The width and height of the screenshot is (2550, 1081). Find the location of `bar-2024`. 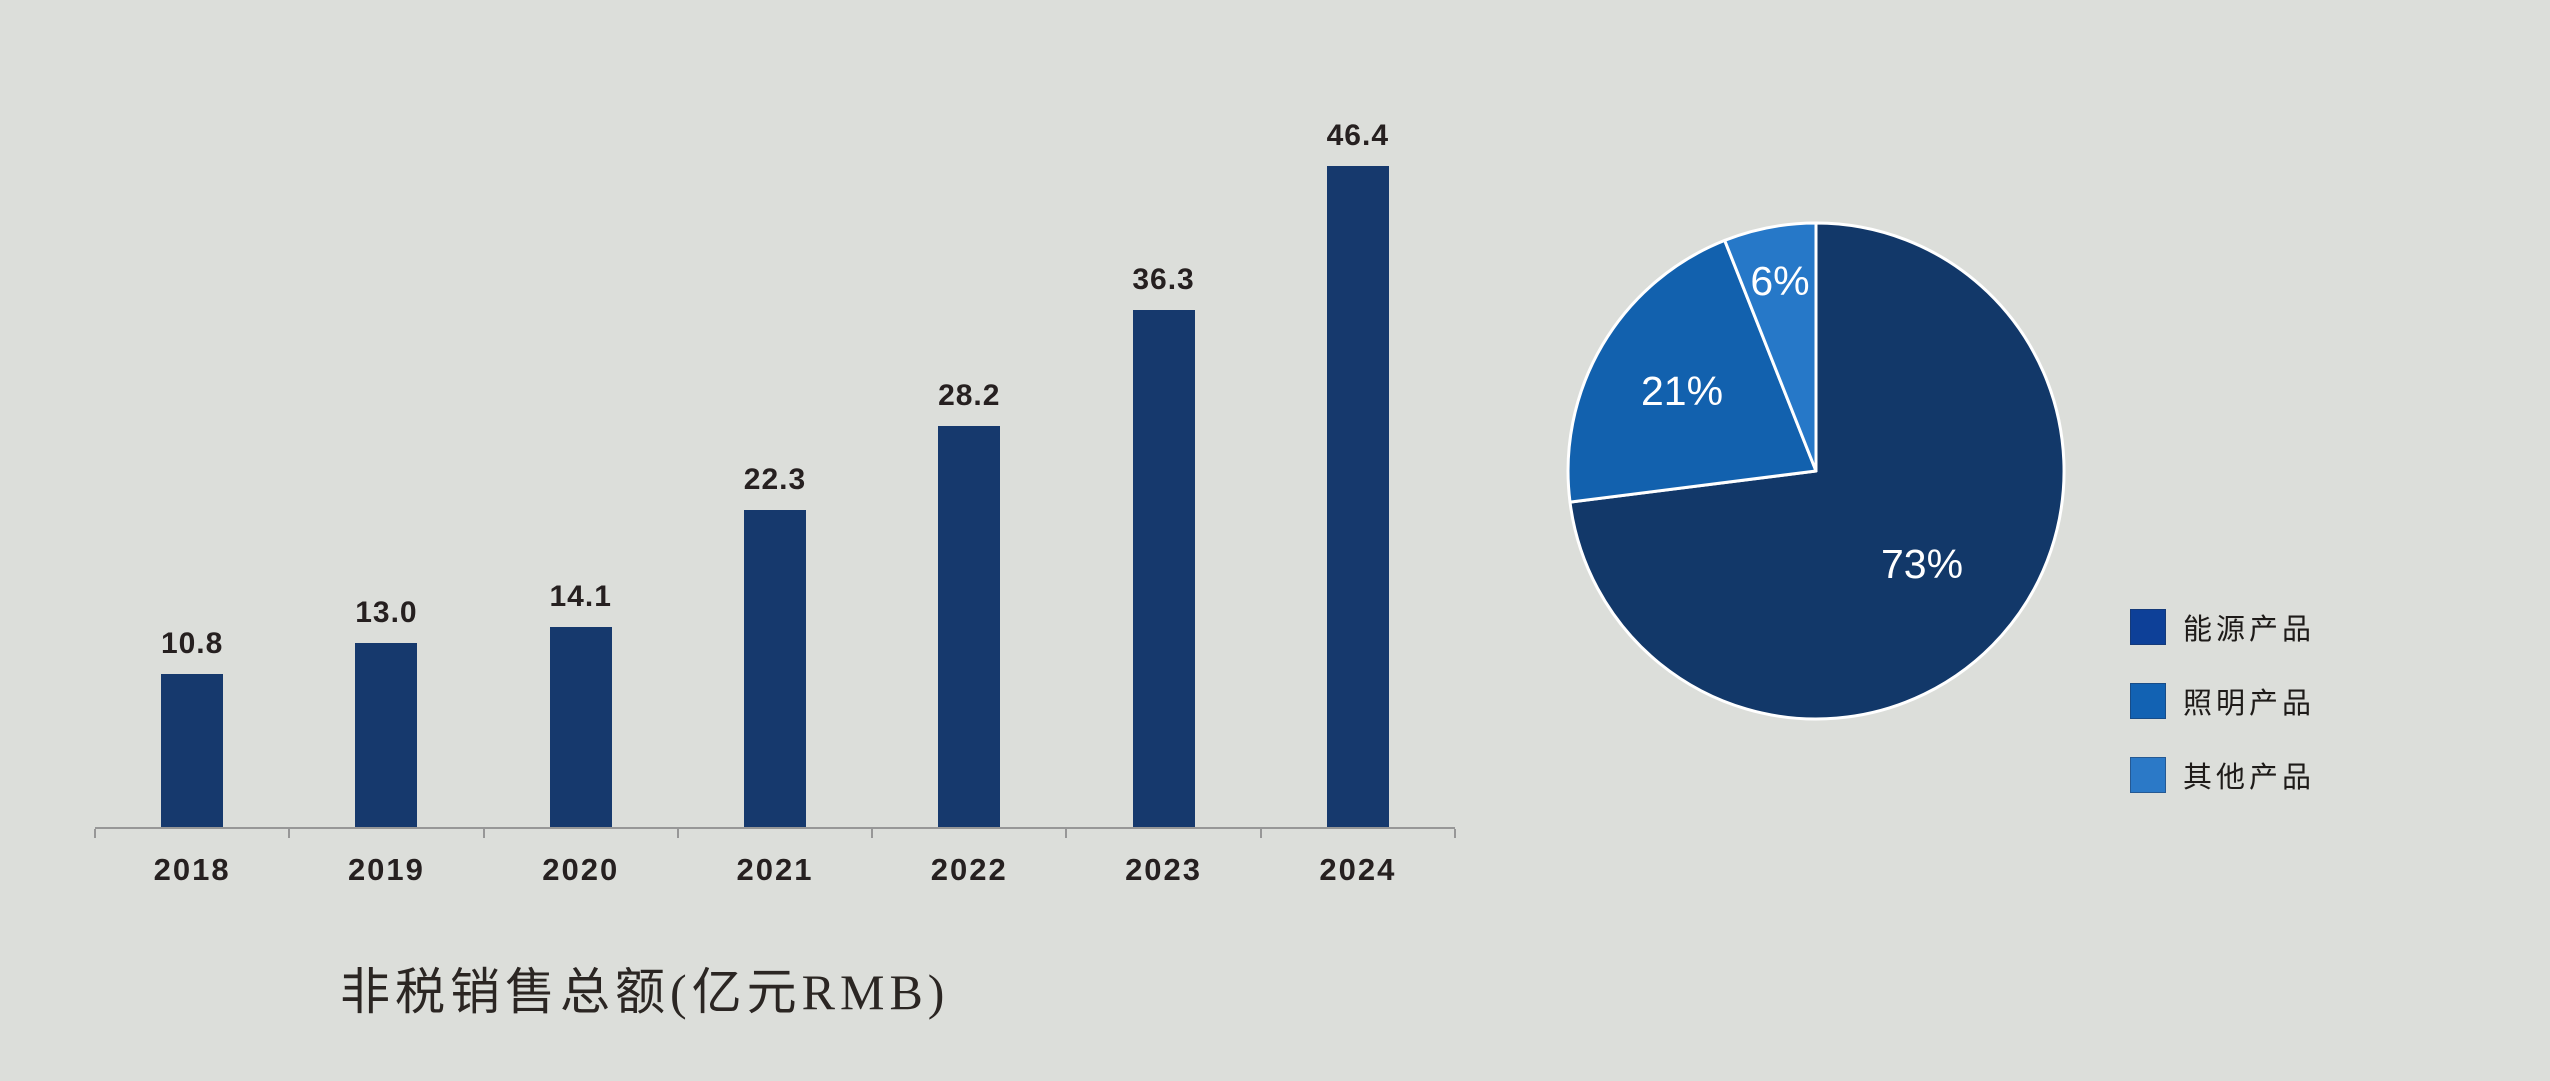

bar-2024 is located at coordinates (1357, 497).